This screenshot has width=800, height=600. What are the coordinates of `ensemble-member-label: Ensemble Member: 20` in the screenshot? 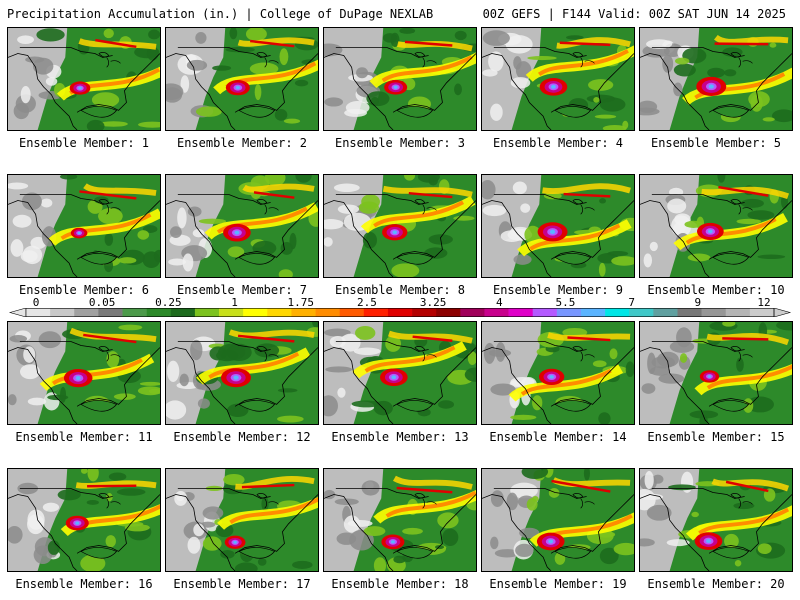 It's located at (716, 584).